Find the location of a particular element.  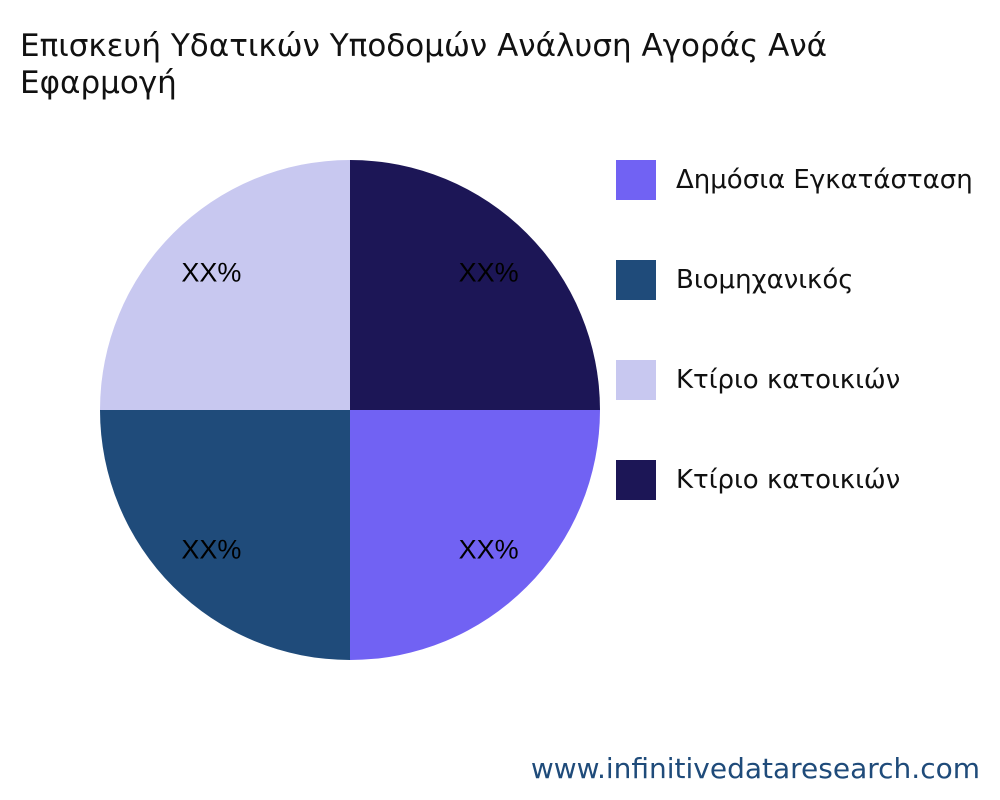

watermark: www.infinitivedataresearch.com is located at coordinates (755, 768).